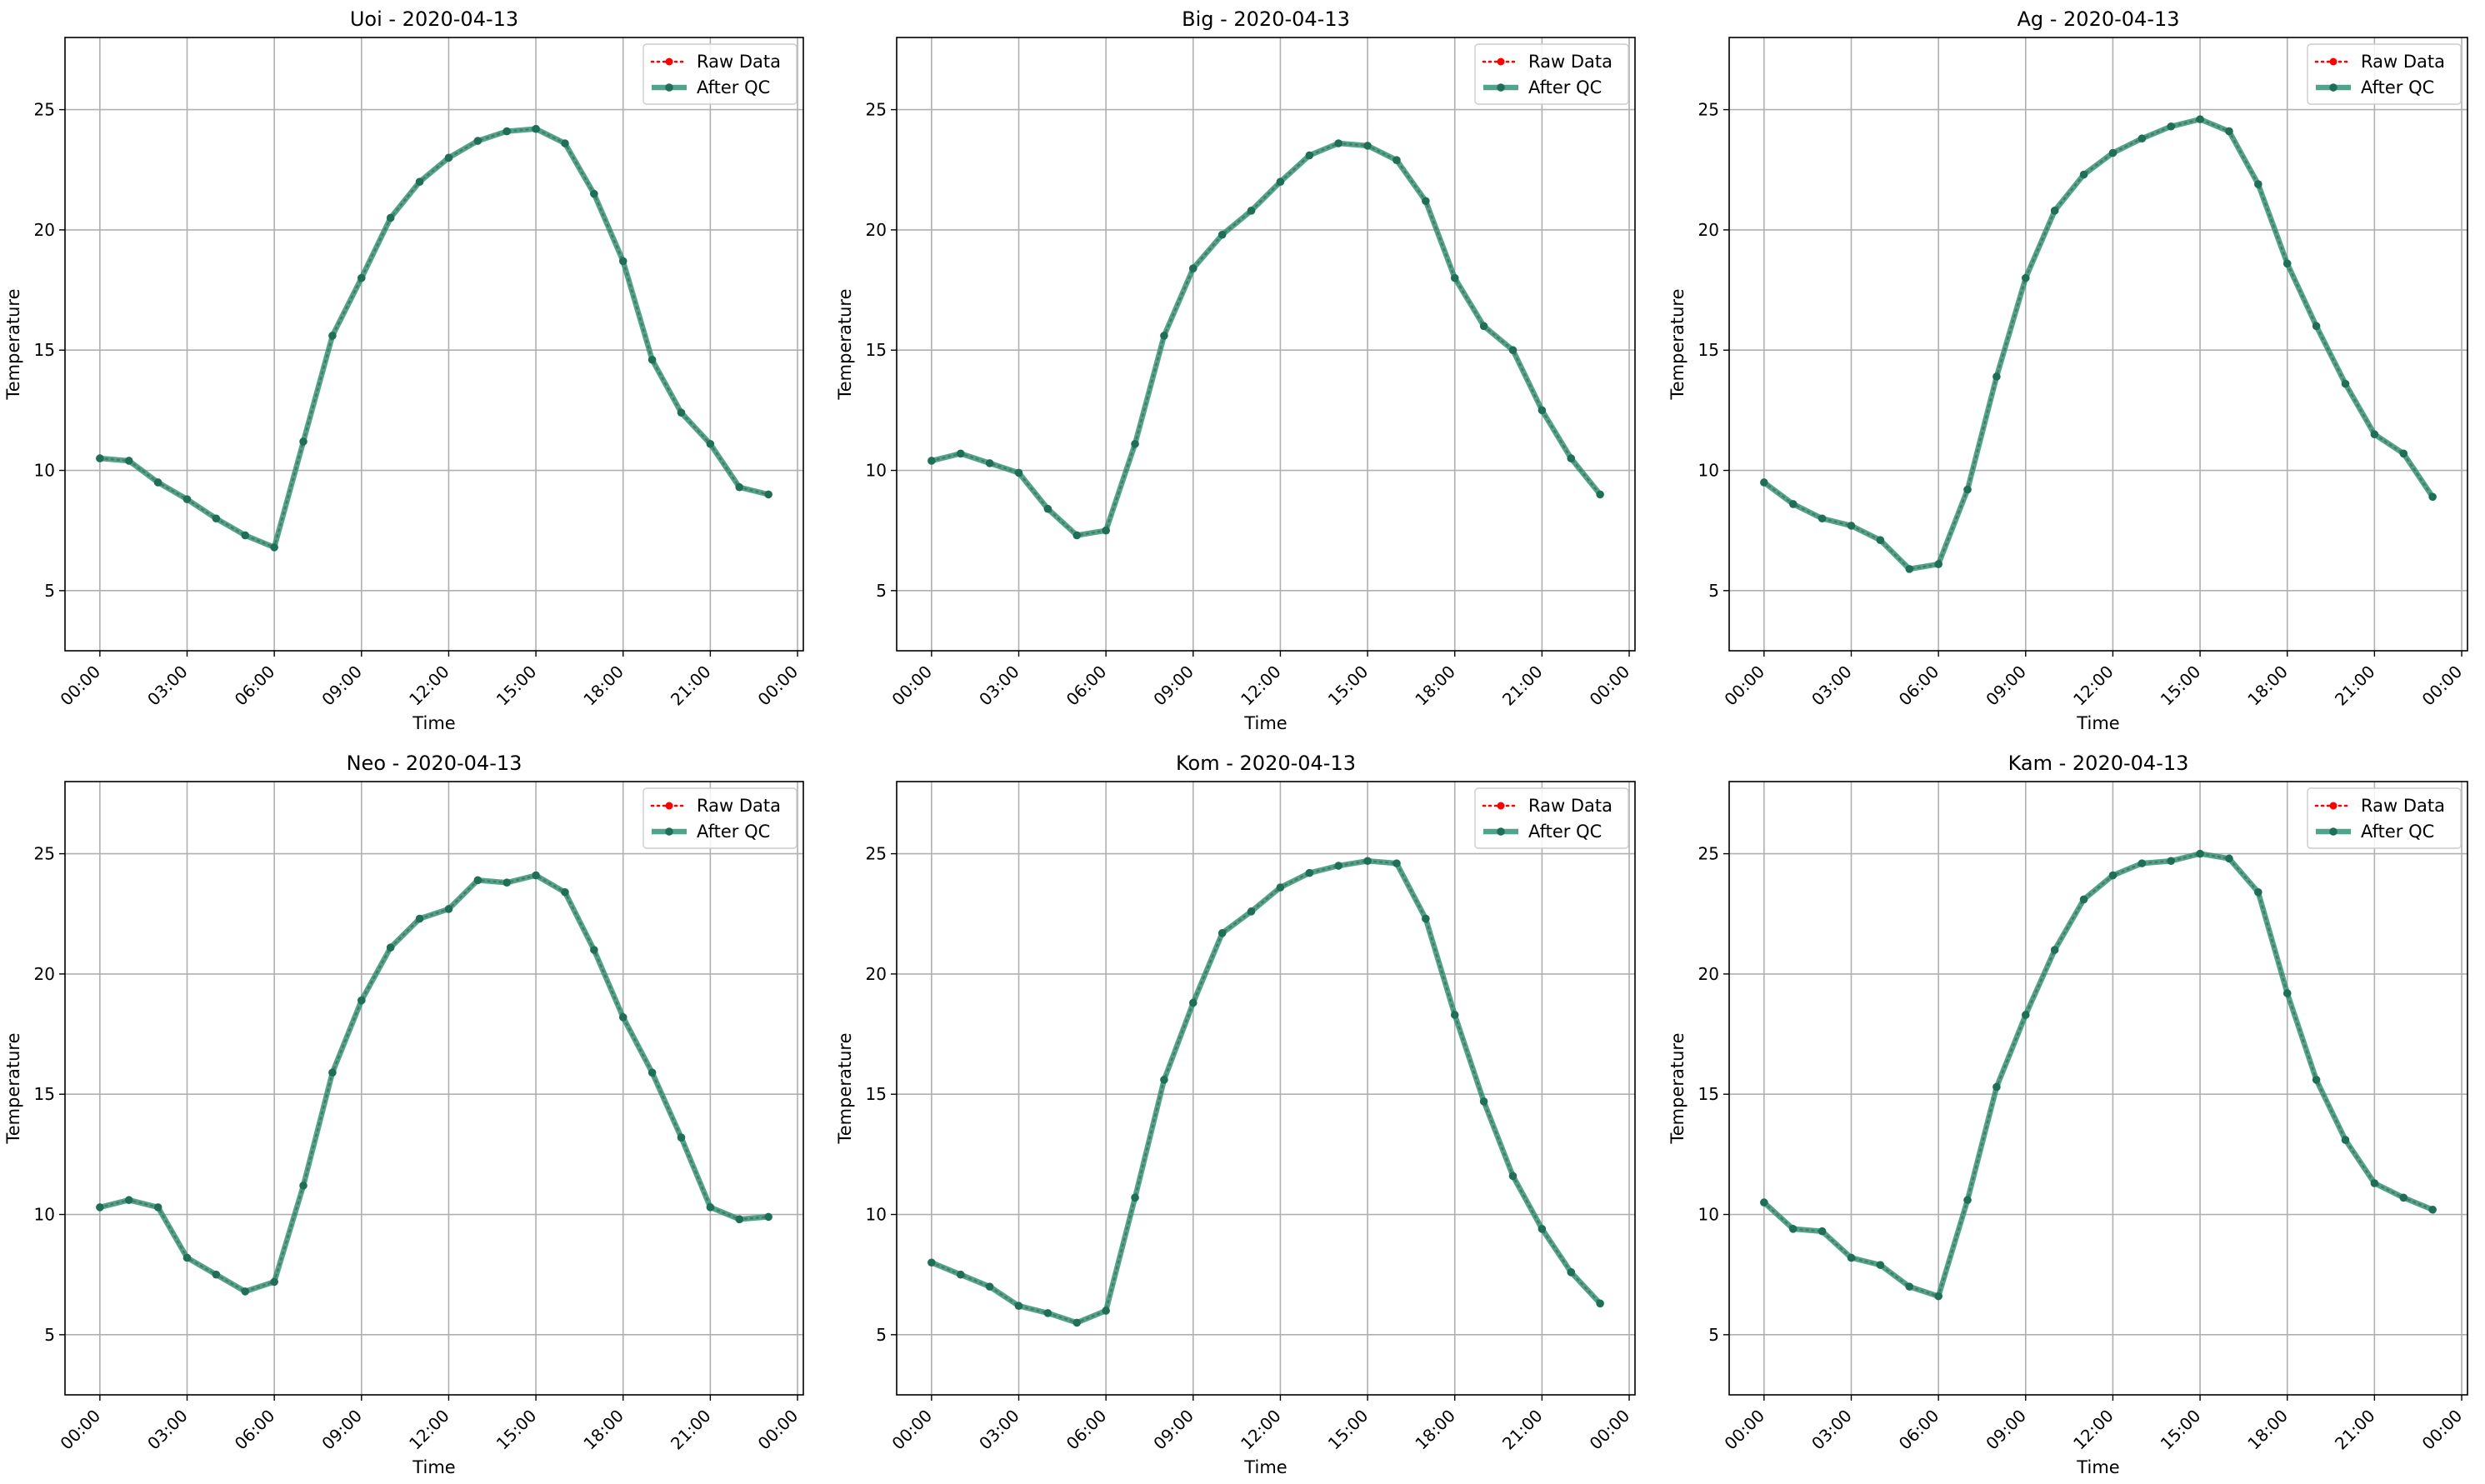 The image size is (2485, 1484). I want to click on chart-2-legend-qc-marker, so click(2333, 87).